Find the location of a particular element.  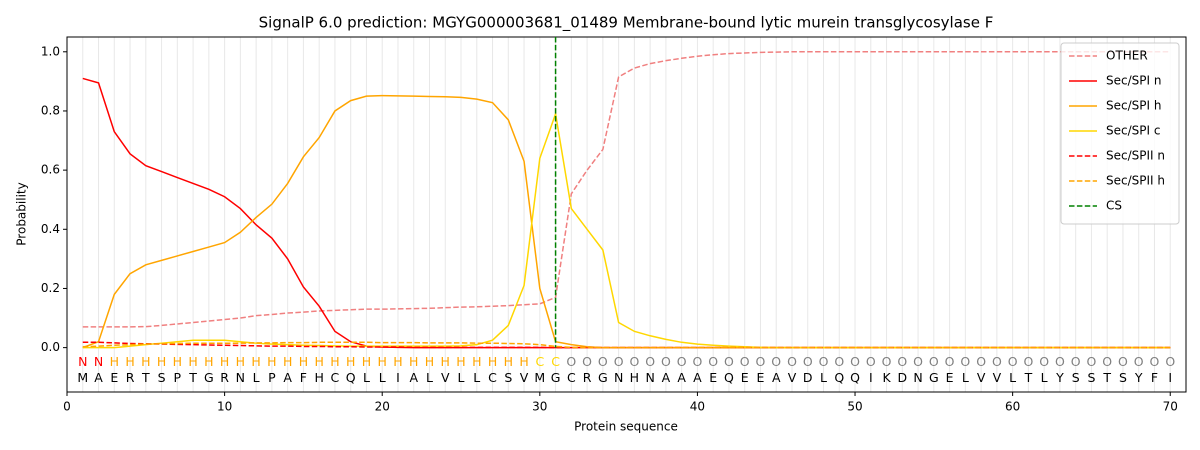

legend-label: Sec/SPI n is located at coordinates (1133, 81).